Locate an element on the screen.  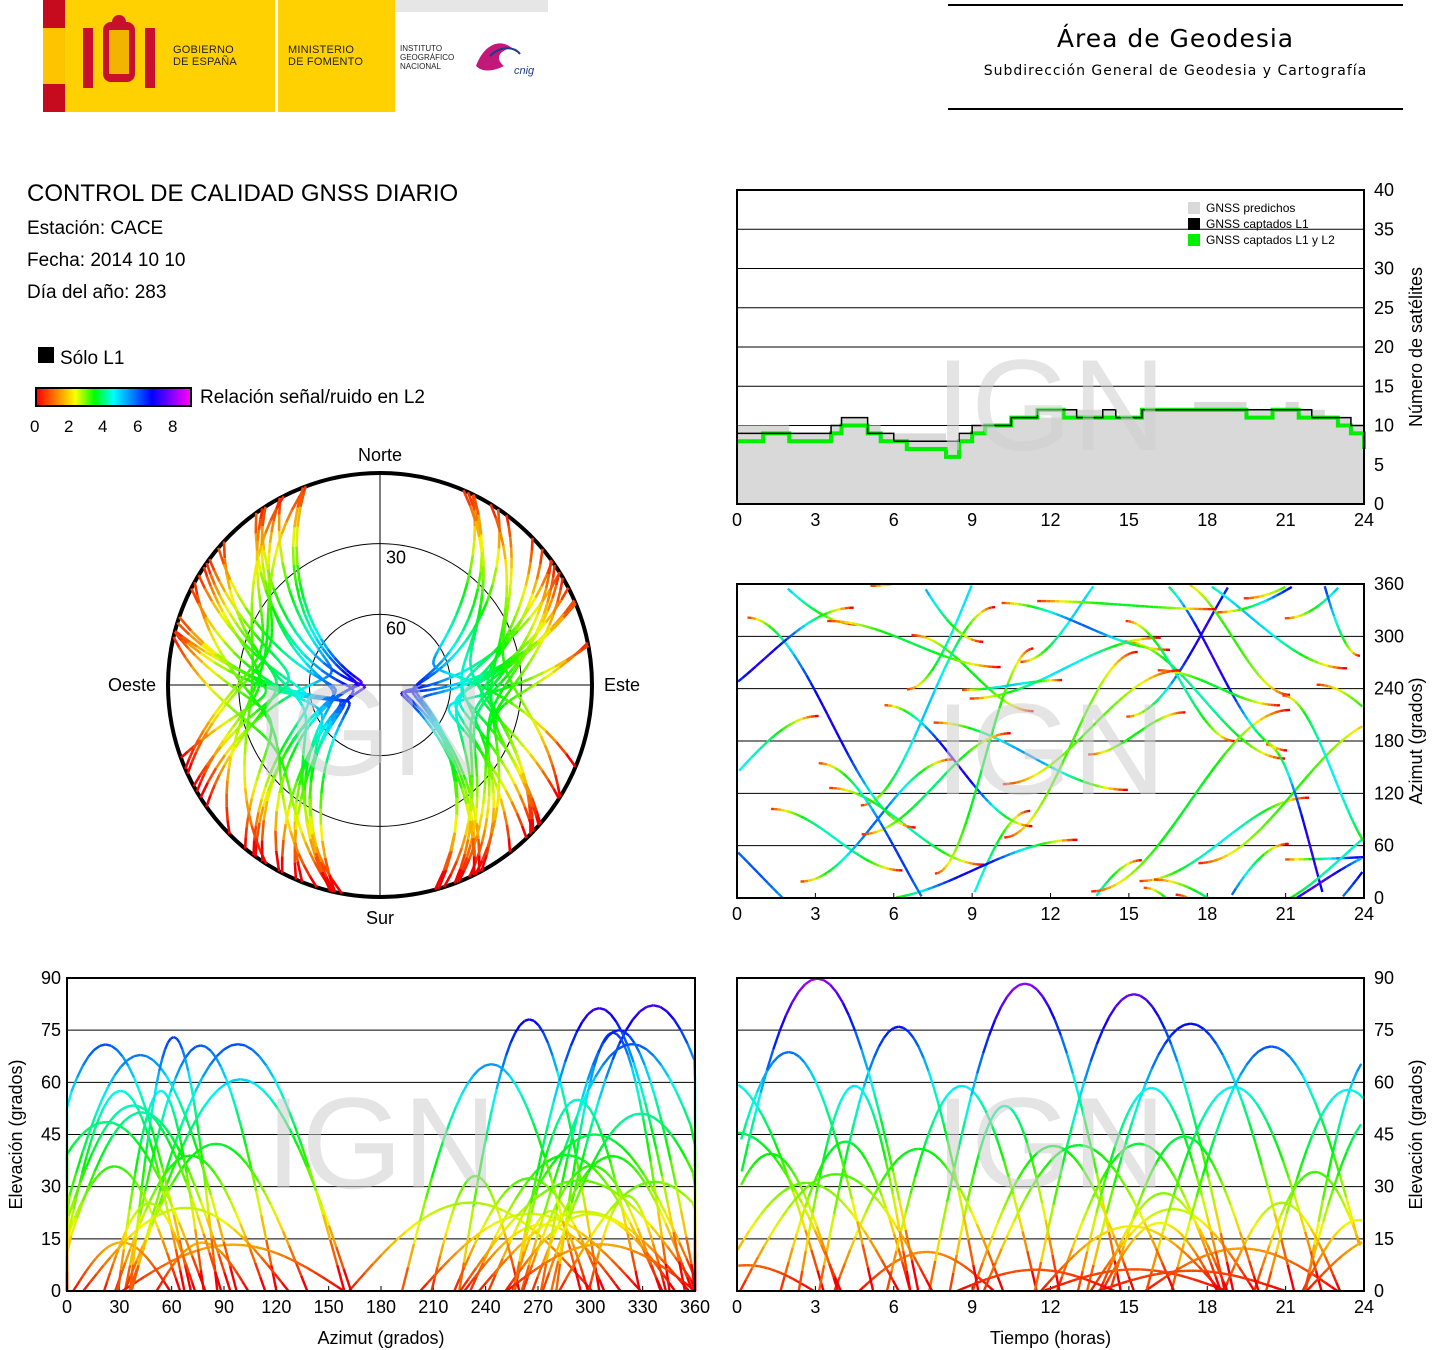
y-tick-label: 0 is located at coordinates (1379, 504).